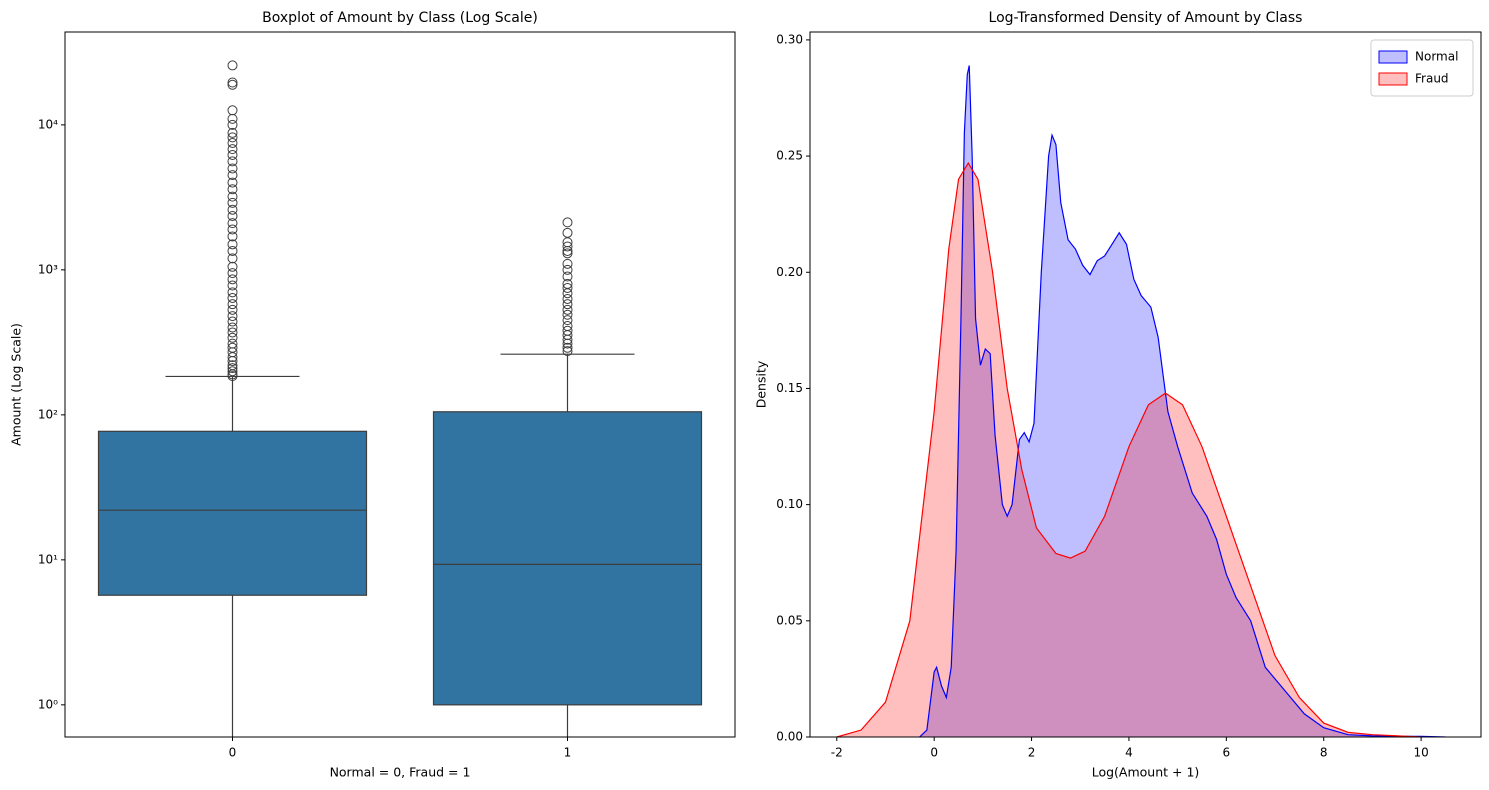  Describe the element at coordinates (48, 269) in the screenshot. I see `y-tick-label: 10³` at that location.